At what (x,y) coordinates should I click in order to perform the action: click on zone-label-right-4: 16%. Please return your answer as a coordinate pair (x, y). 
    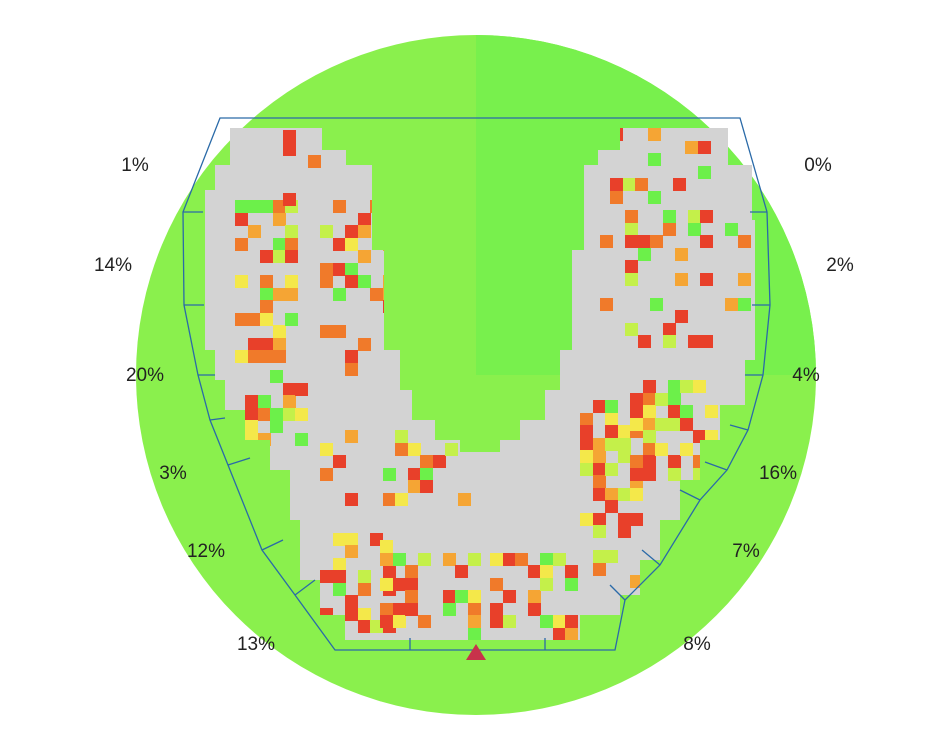
    Looking at the image, I should click on (778, 473).